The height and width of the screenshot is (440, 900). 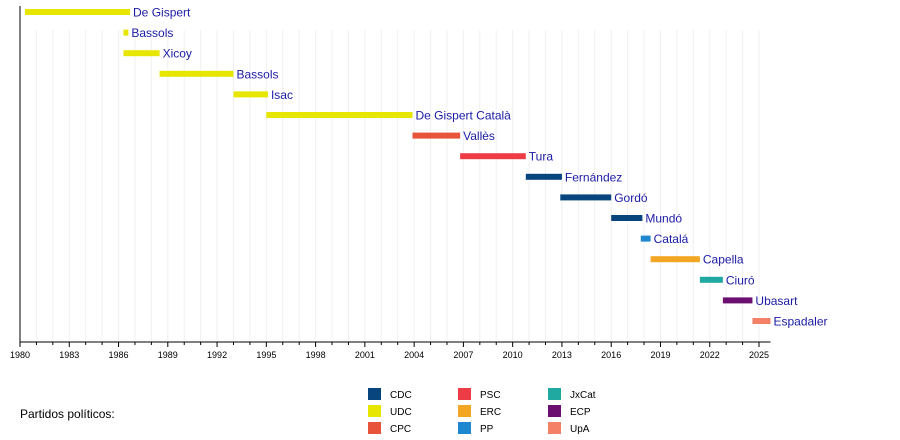 What do you see at coordinates (168, 355) in the screenshot?
I see `tick-label: 1989` at bounding box center [168, 355].